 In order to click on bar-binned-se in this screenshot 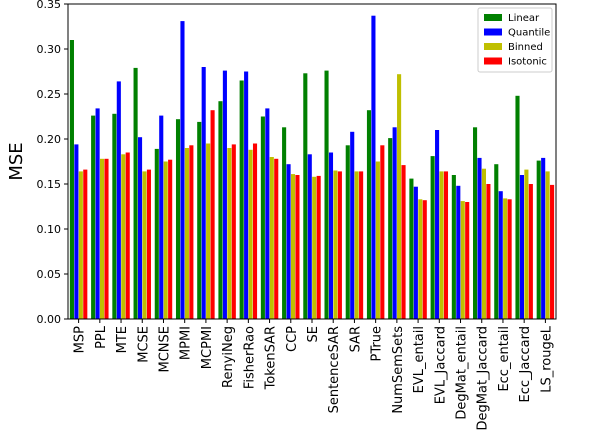, I will do `click(314, 247)`.